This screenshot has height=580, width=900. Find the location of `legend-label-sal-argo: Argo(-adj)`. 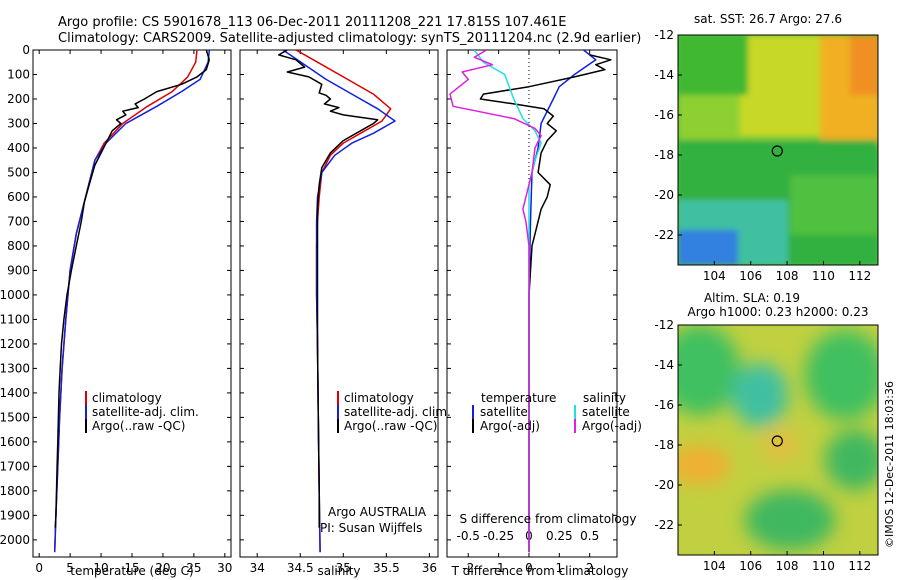

legend-label-sal-argo: Argo(-adj) is located at coordinates (612, 426).